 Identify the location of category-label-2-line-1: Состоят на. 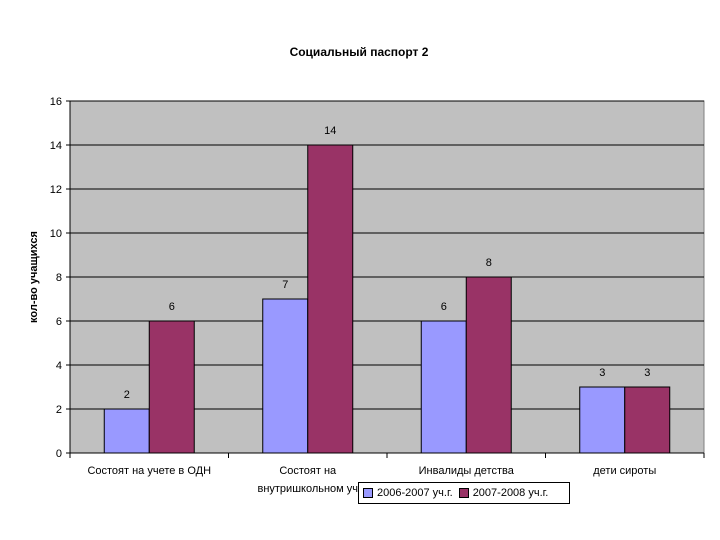
(308, 471).